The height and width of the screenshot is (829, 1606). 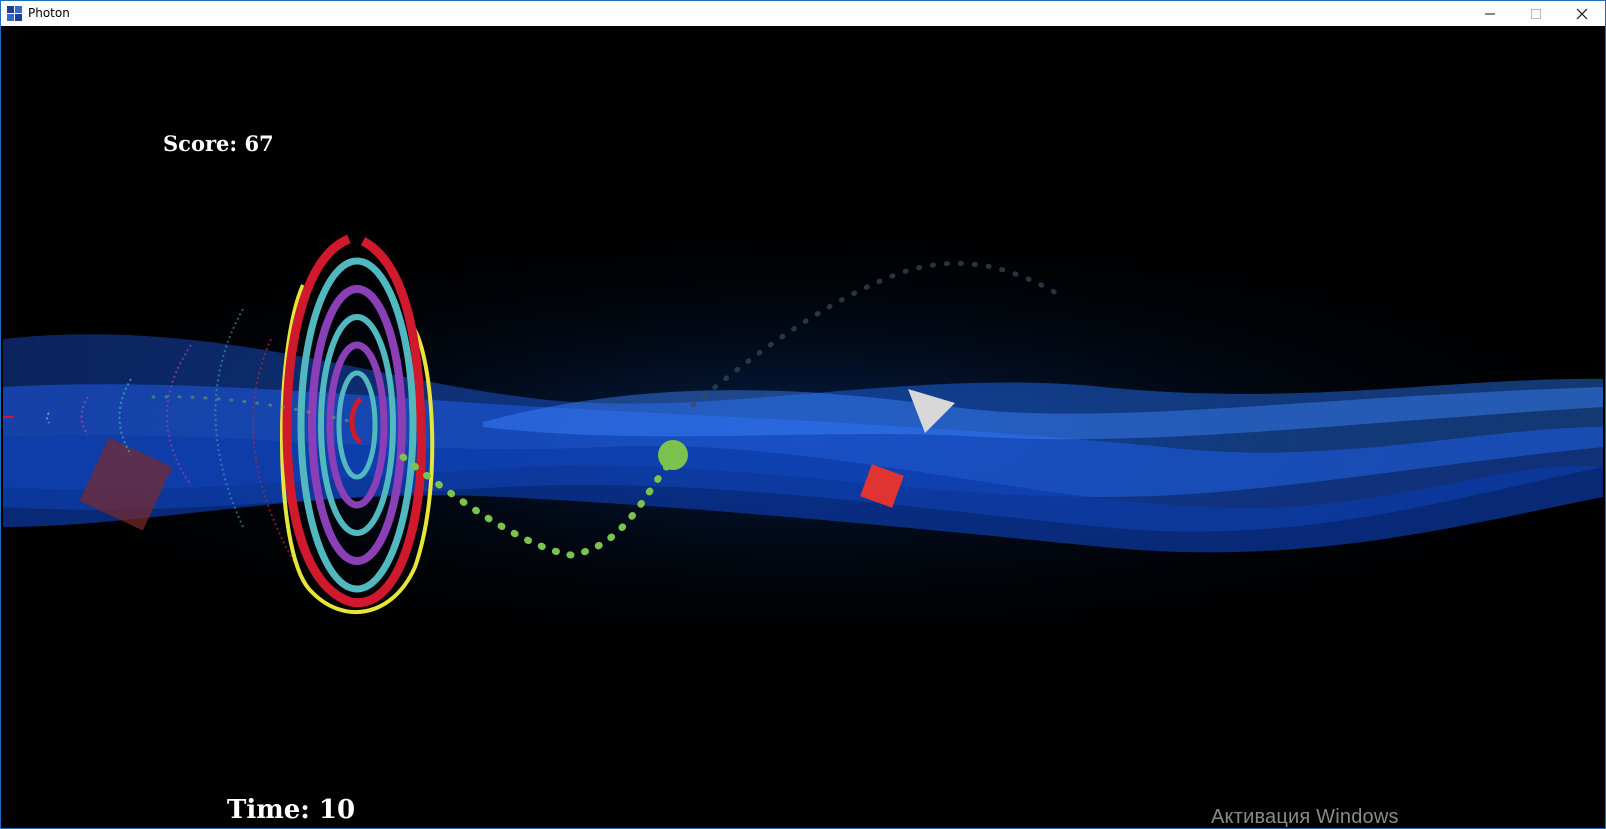 What do you see at coordinates (673, 455) in the screenshot?
I see `player-orb-icon` at bounding box center [673, 455].